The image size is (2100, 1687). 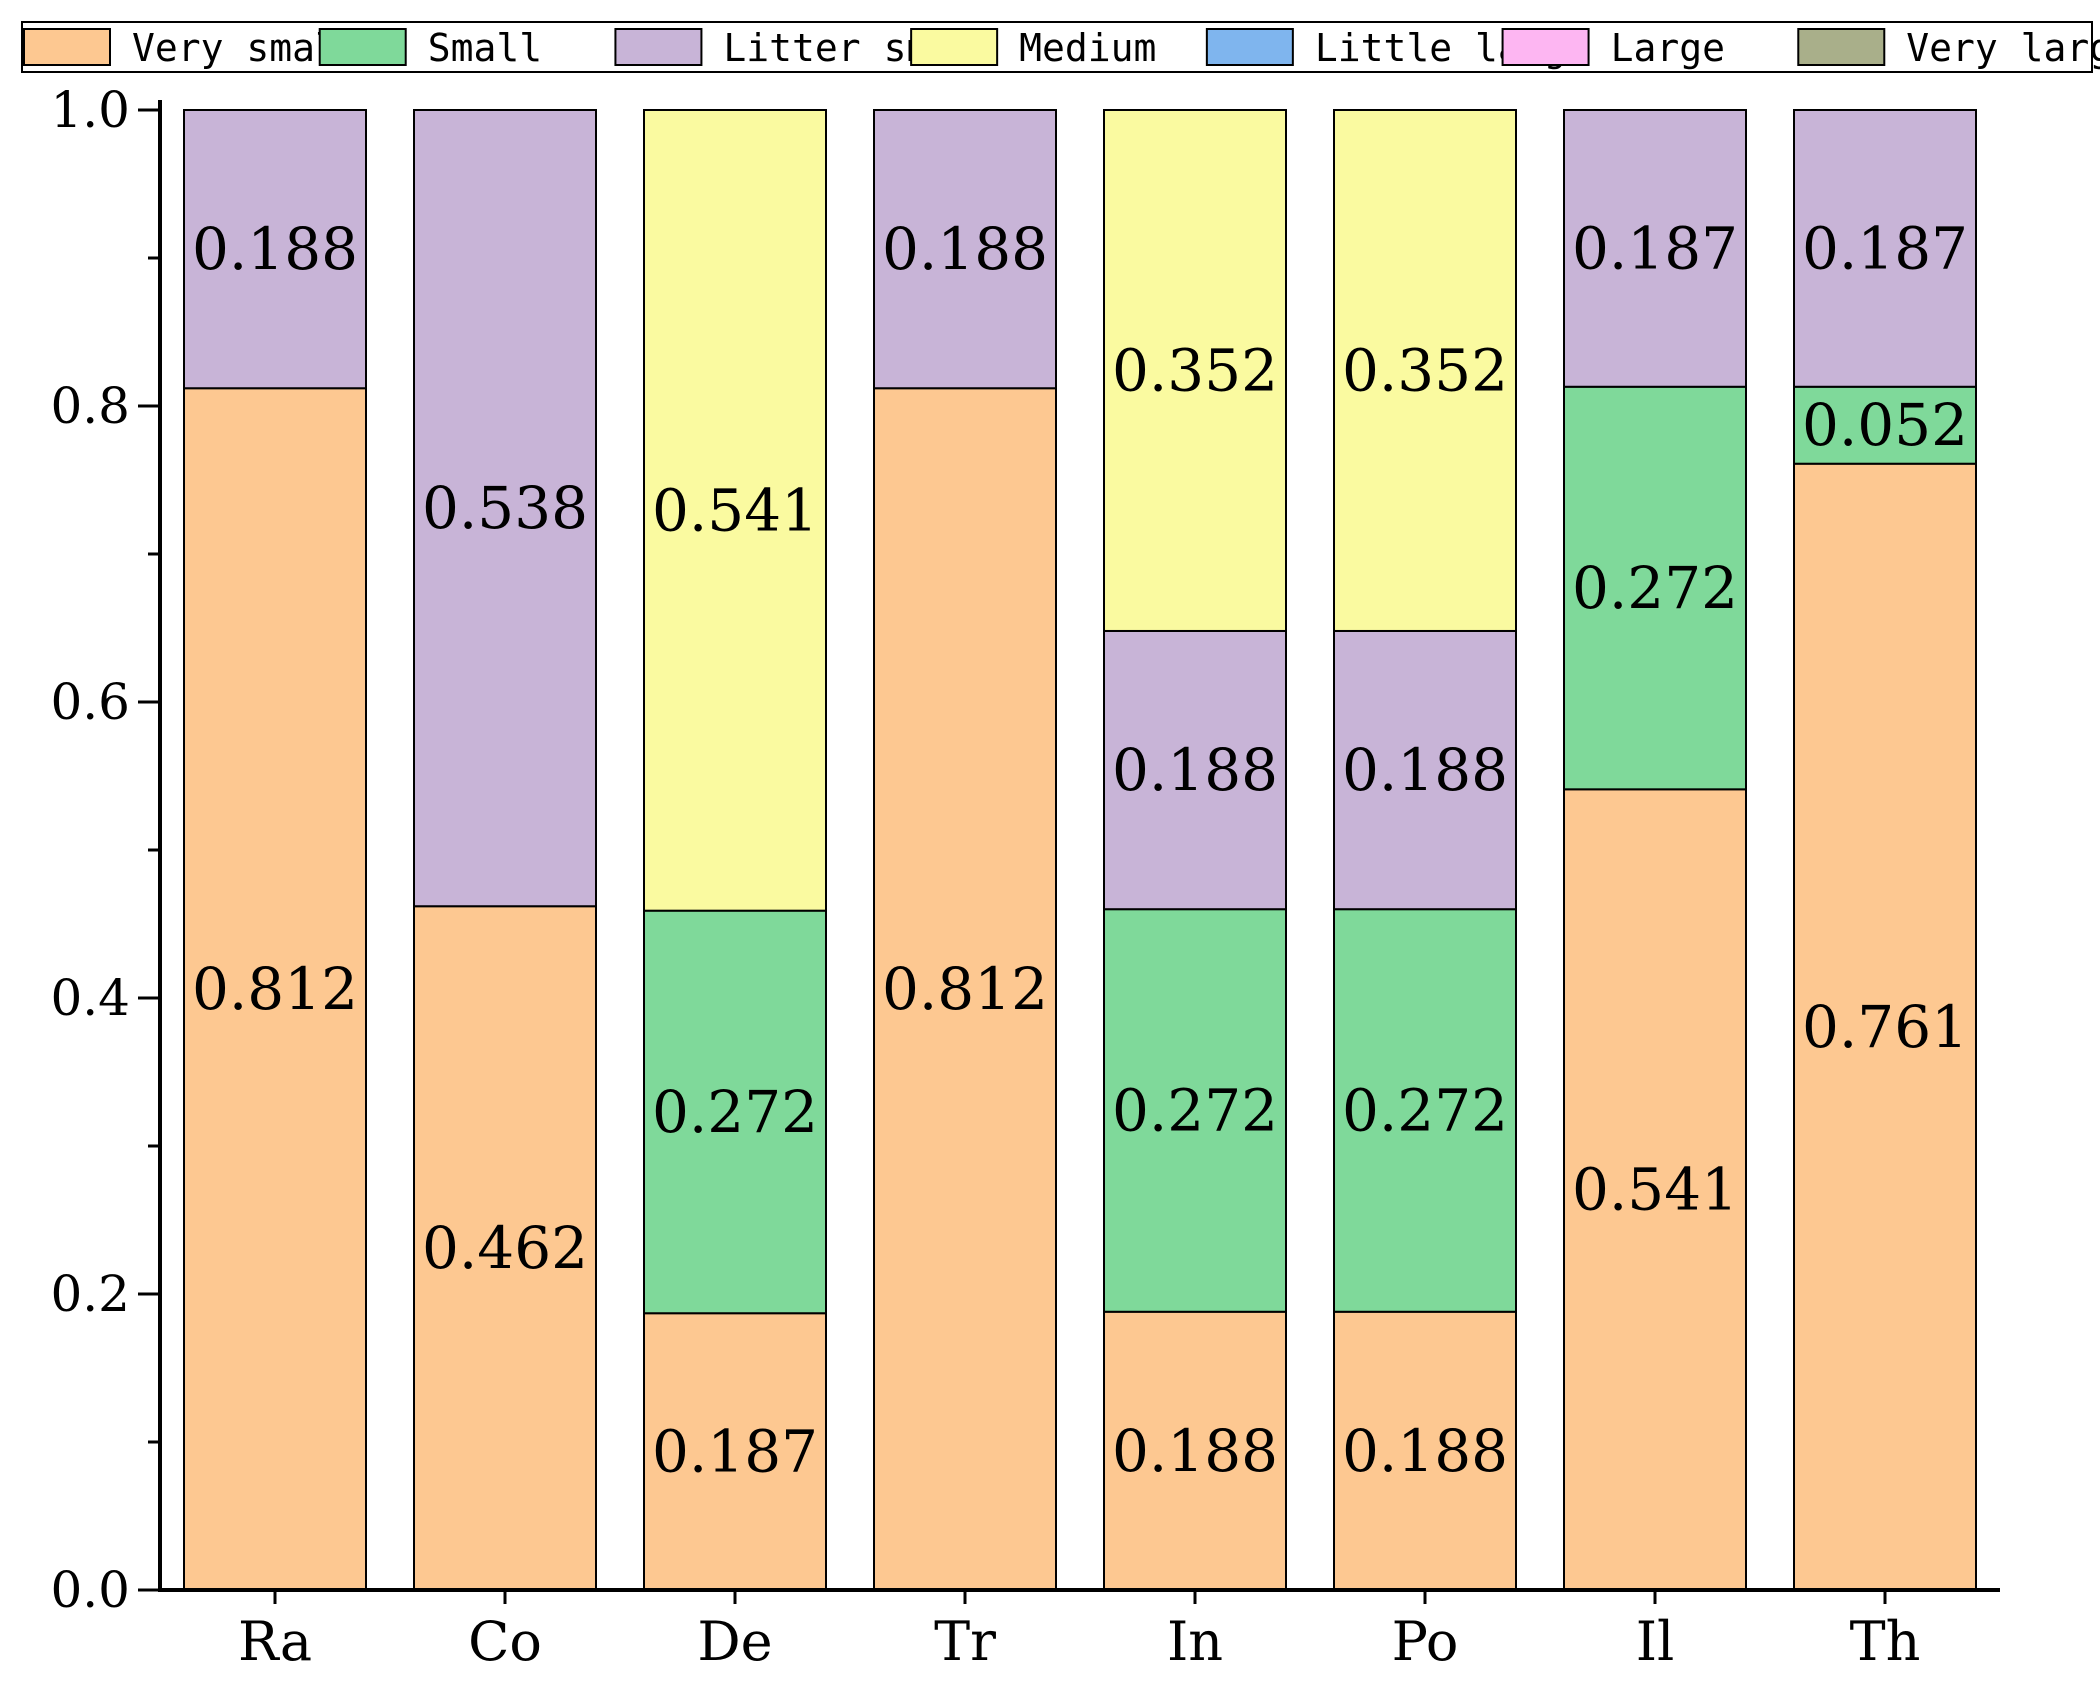 I want to click on data-label-po-litter-small: 0.188, so click(x=1425, y=770).